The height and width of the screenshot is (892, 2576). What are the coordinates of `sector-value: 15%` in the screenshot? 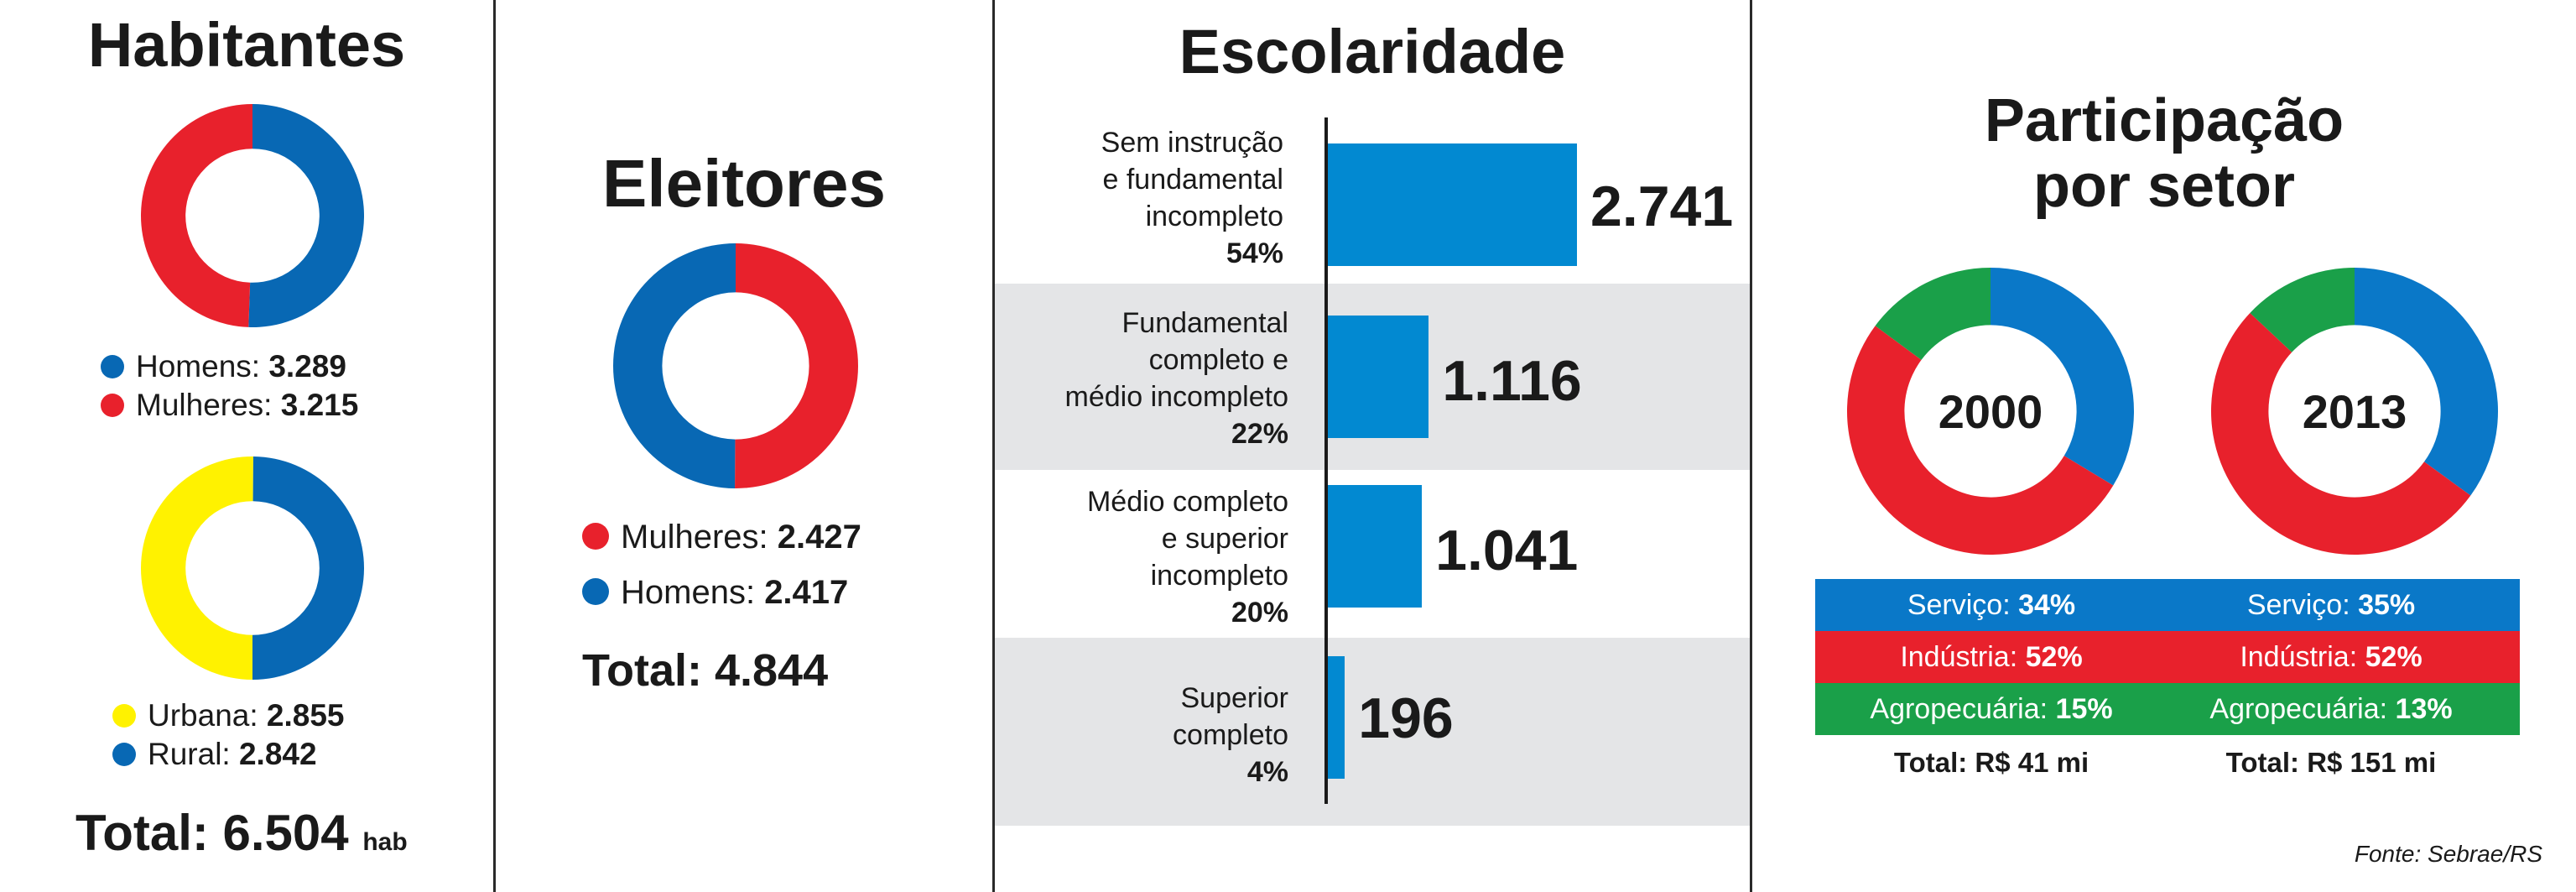 It's located at (2084, 709).